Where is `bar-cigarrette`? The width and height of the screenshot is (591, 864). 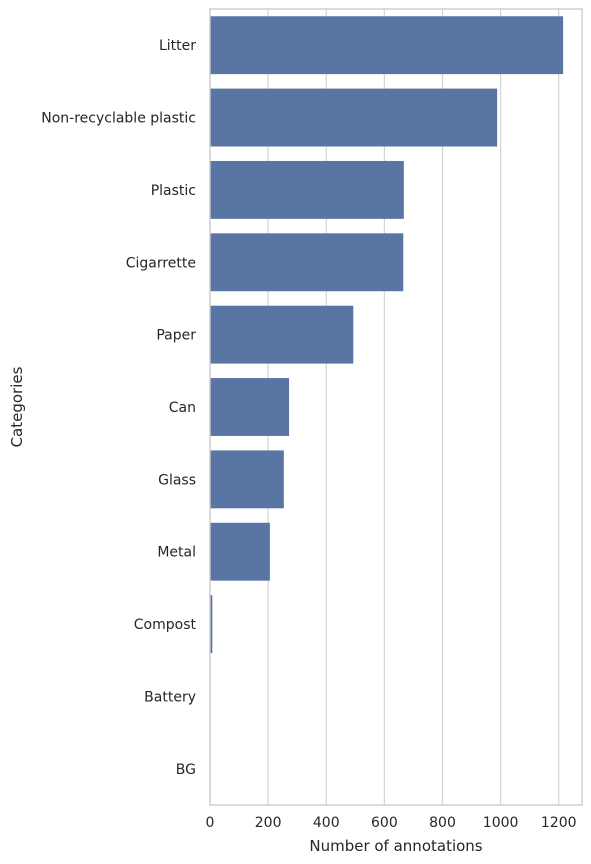 bar-cigarrette is located at coordinates (307, 262).